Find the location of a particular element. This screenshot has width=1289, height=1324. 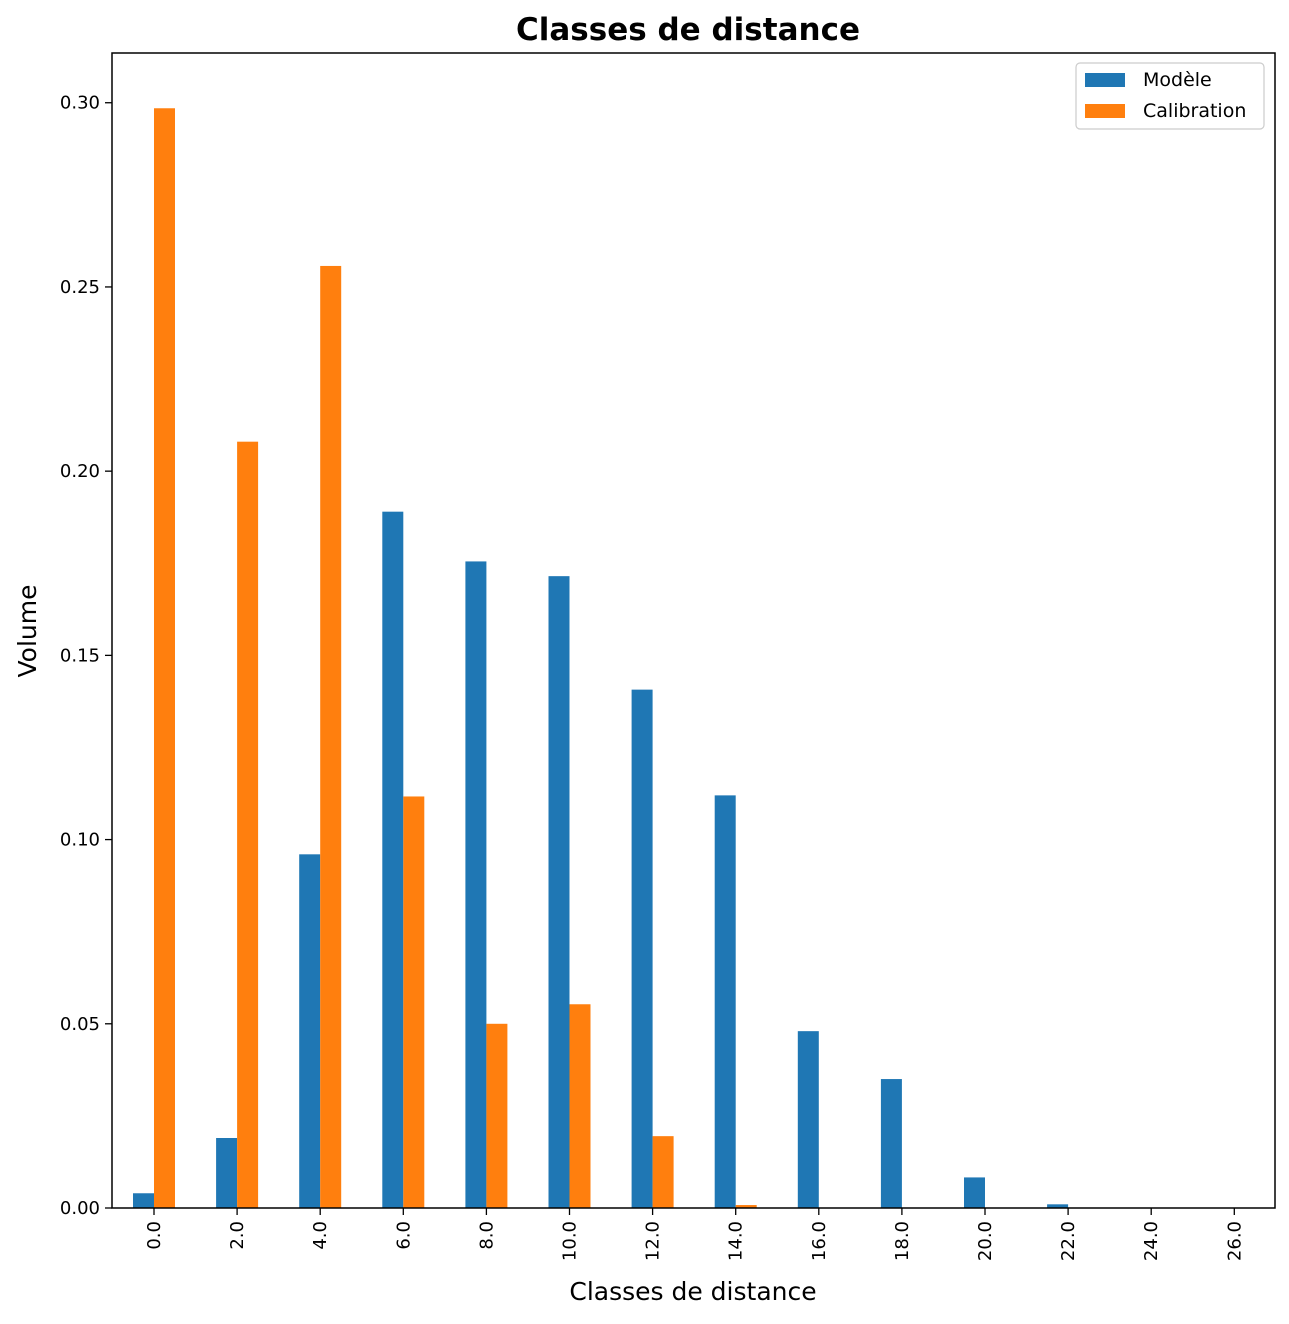

legend-swatch-calibration is located at coordinates (1105, 111).